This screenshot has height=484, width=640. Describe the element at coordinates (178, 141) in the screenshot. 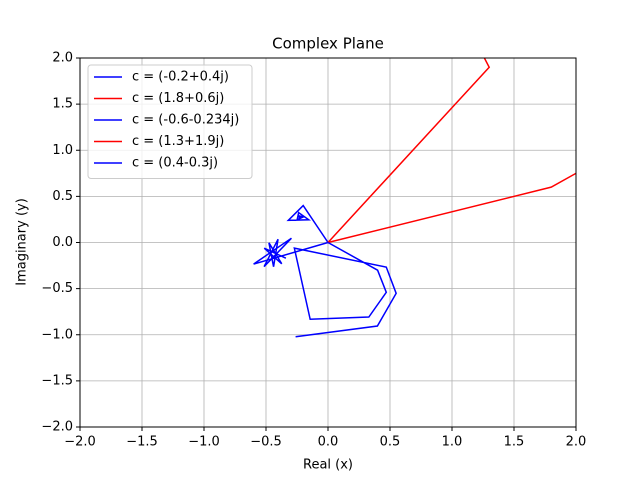

I see `legend-label: c = (1.3+1.9j)` at that location.